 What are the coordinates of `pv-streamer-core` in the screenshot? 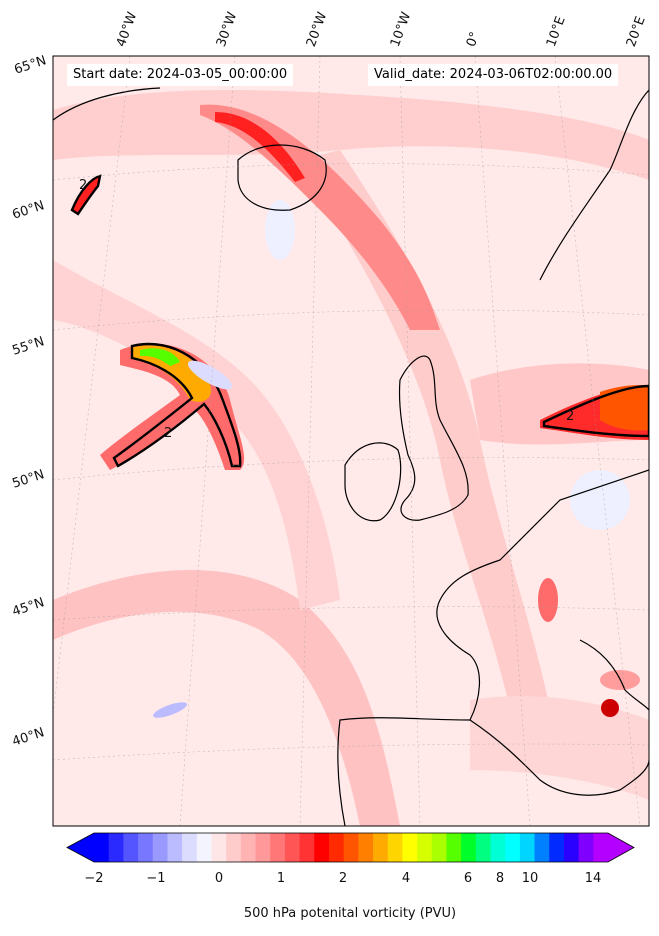 It's located at (260, 147).